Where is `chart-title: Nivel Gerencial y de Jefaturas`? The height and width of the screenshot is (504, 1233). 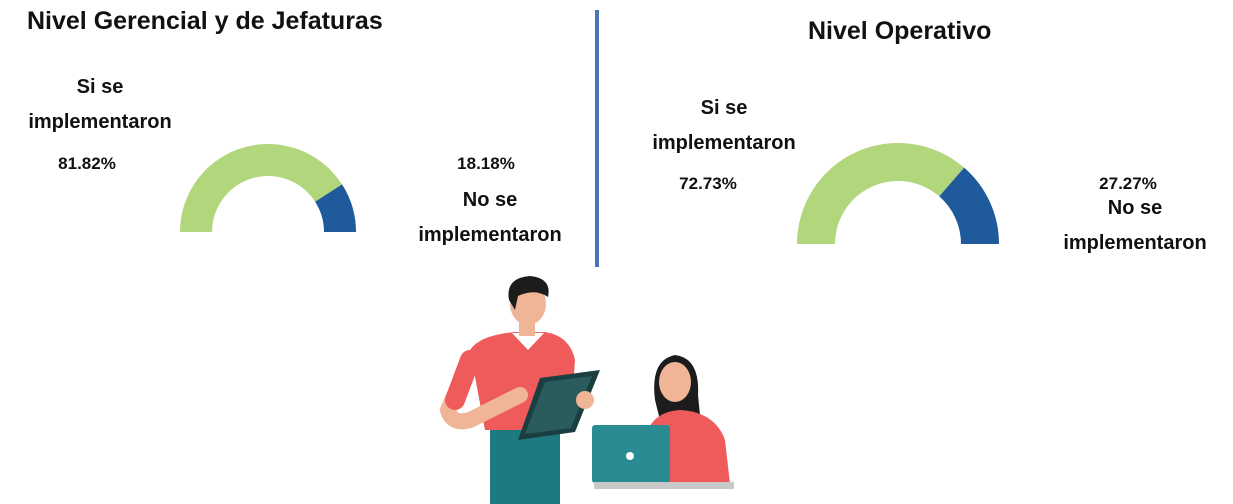 chart-title: Nivel Gerencial y de Jefaturas is located at coordinates (205, 21).